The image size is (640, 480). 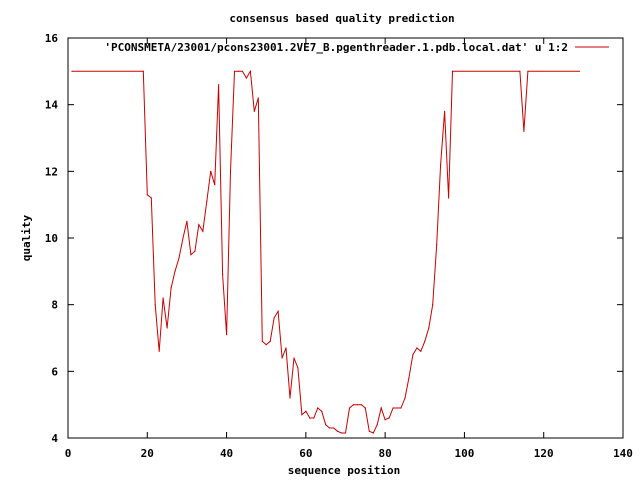 What do you see at coordinates (385, 453) in the screenshot?
I see `x-tick-label: 80` at bounding box center [385, 453].